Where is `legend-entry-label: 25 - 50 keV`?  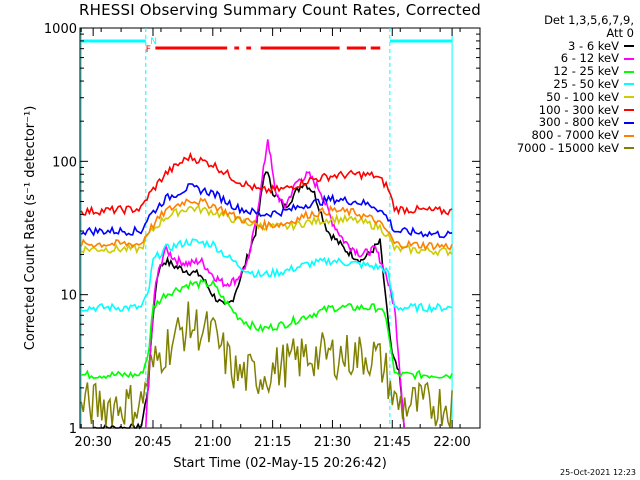
legend-entry-label: 25 - 50 keV is located at coordinates (586, 83).